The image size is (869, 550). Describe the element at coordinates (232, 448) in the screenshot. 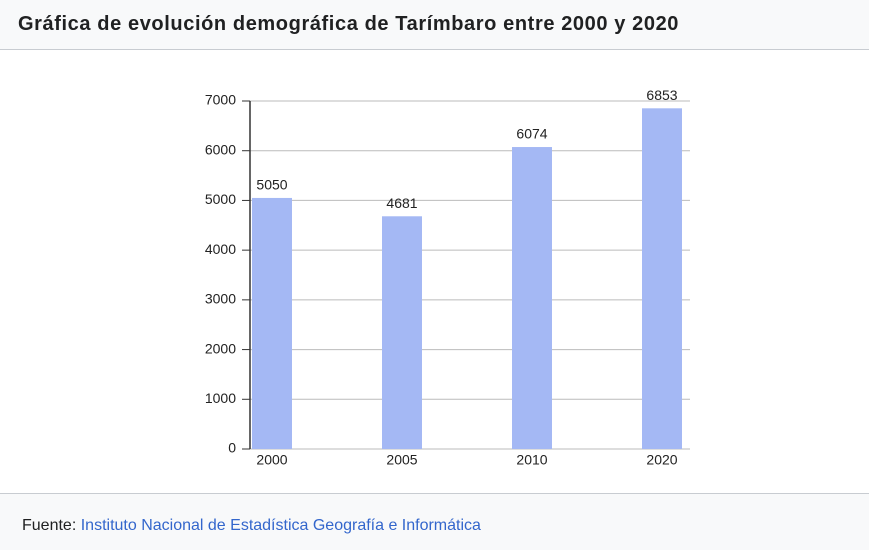

I see `y-tick-label: 0` at that location.